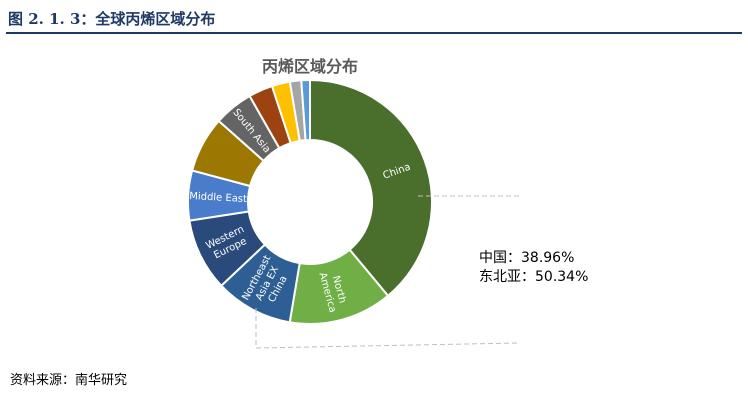 The height and width of the screenshot is (400, 748). Describe the element at coordinates (218, 198) in the screenshot. I see `slice-label-middle-east: Middle East` at that location.